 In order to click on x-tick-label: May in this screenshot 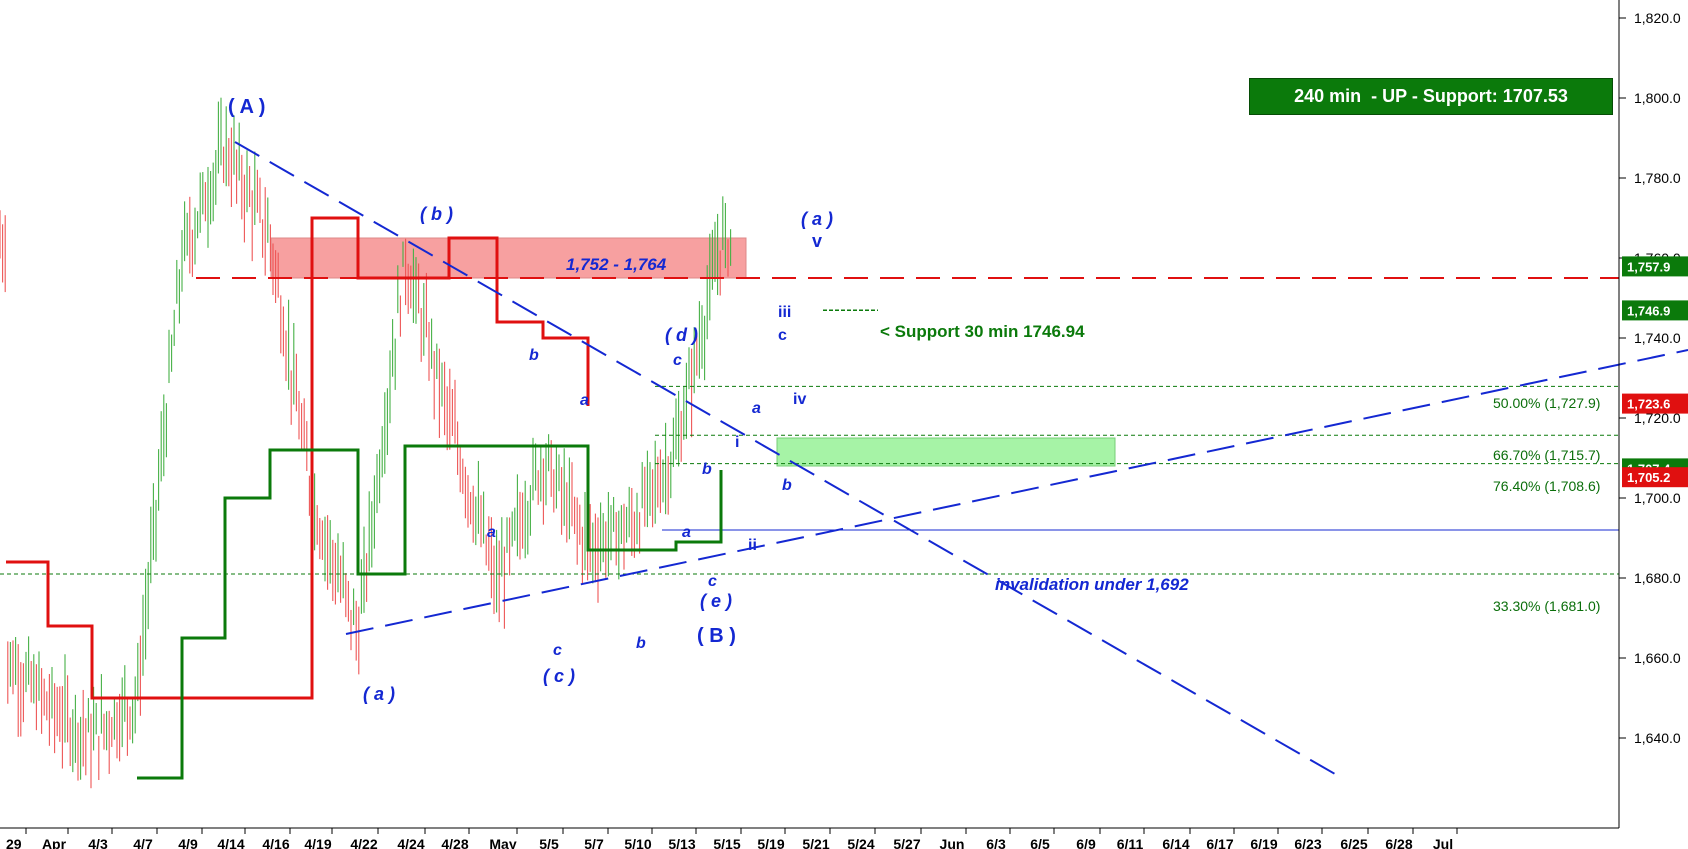, I will do `click(502, 842)`.